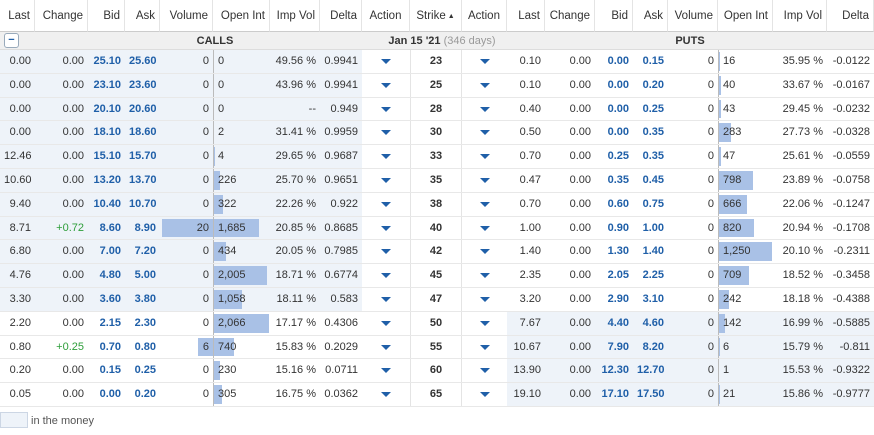 The width and height of the screenshot is (874, 435). I want to click on calls-last-text: 6.80, so click(20, 251).